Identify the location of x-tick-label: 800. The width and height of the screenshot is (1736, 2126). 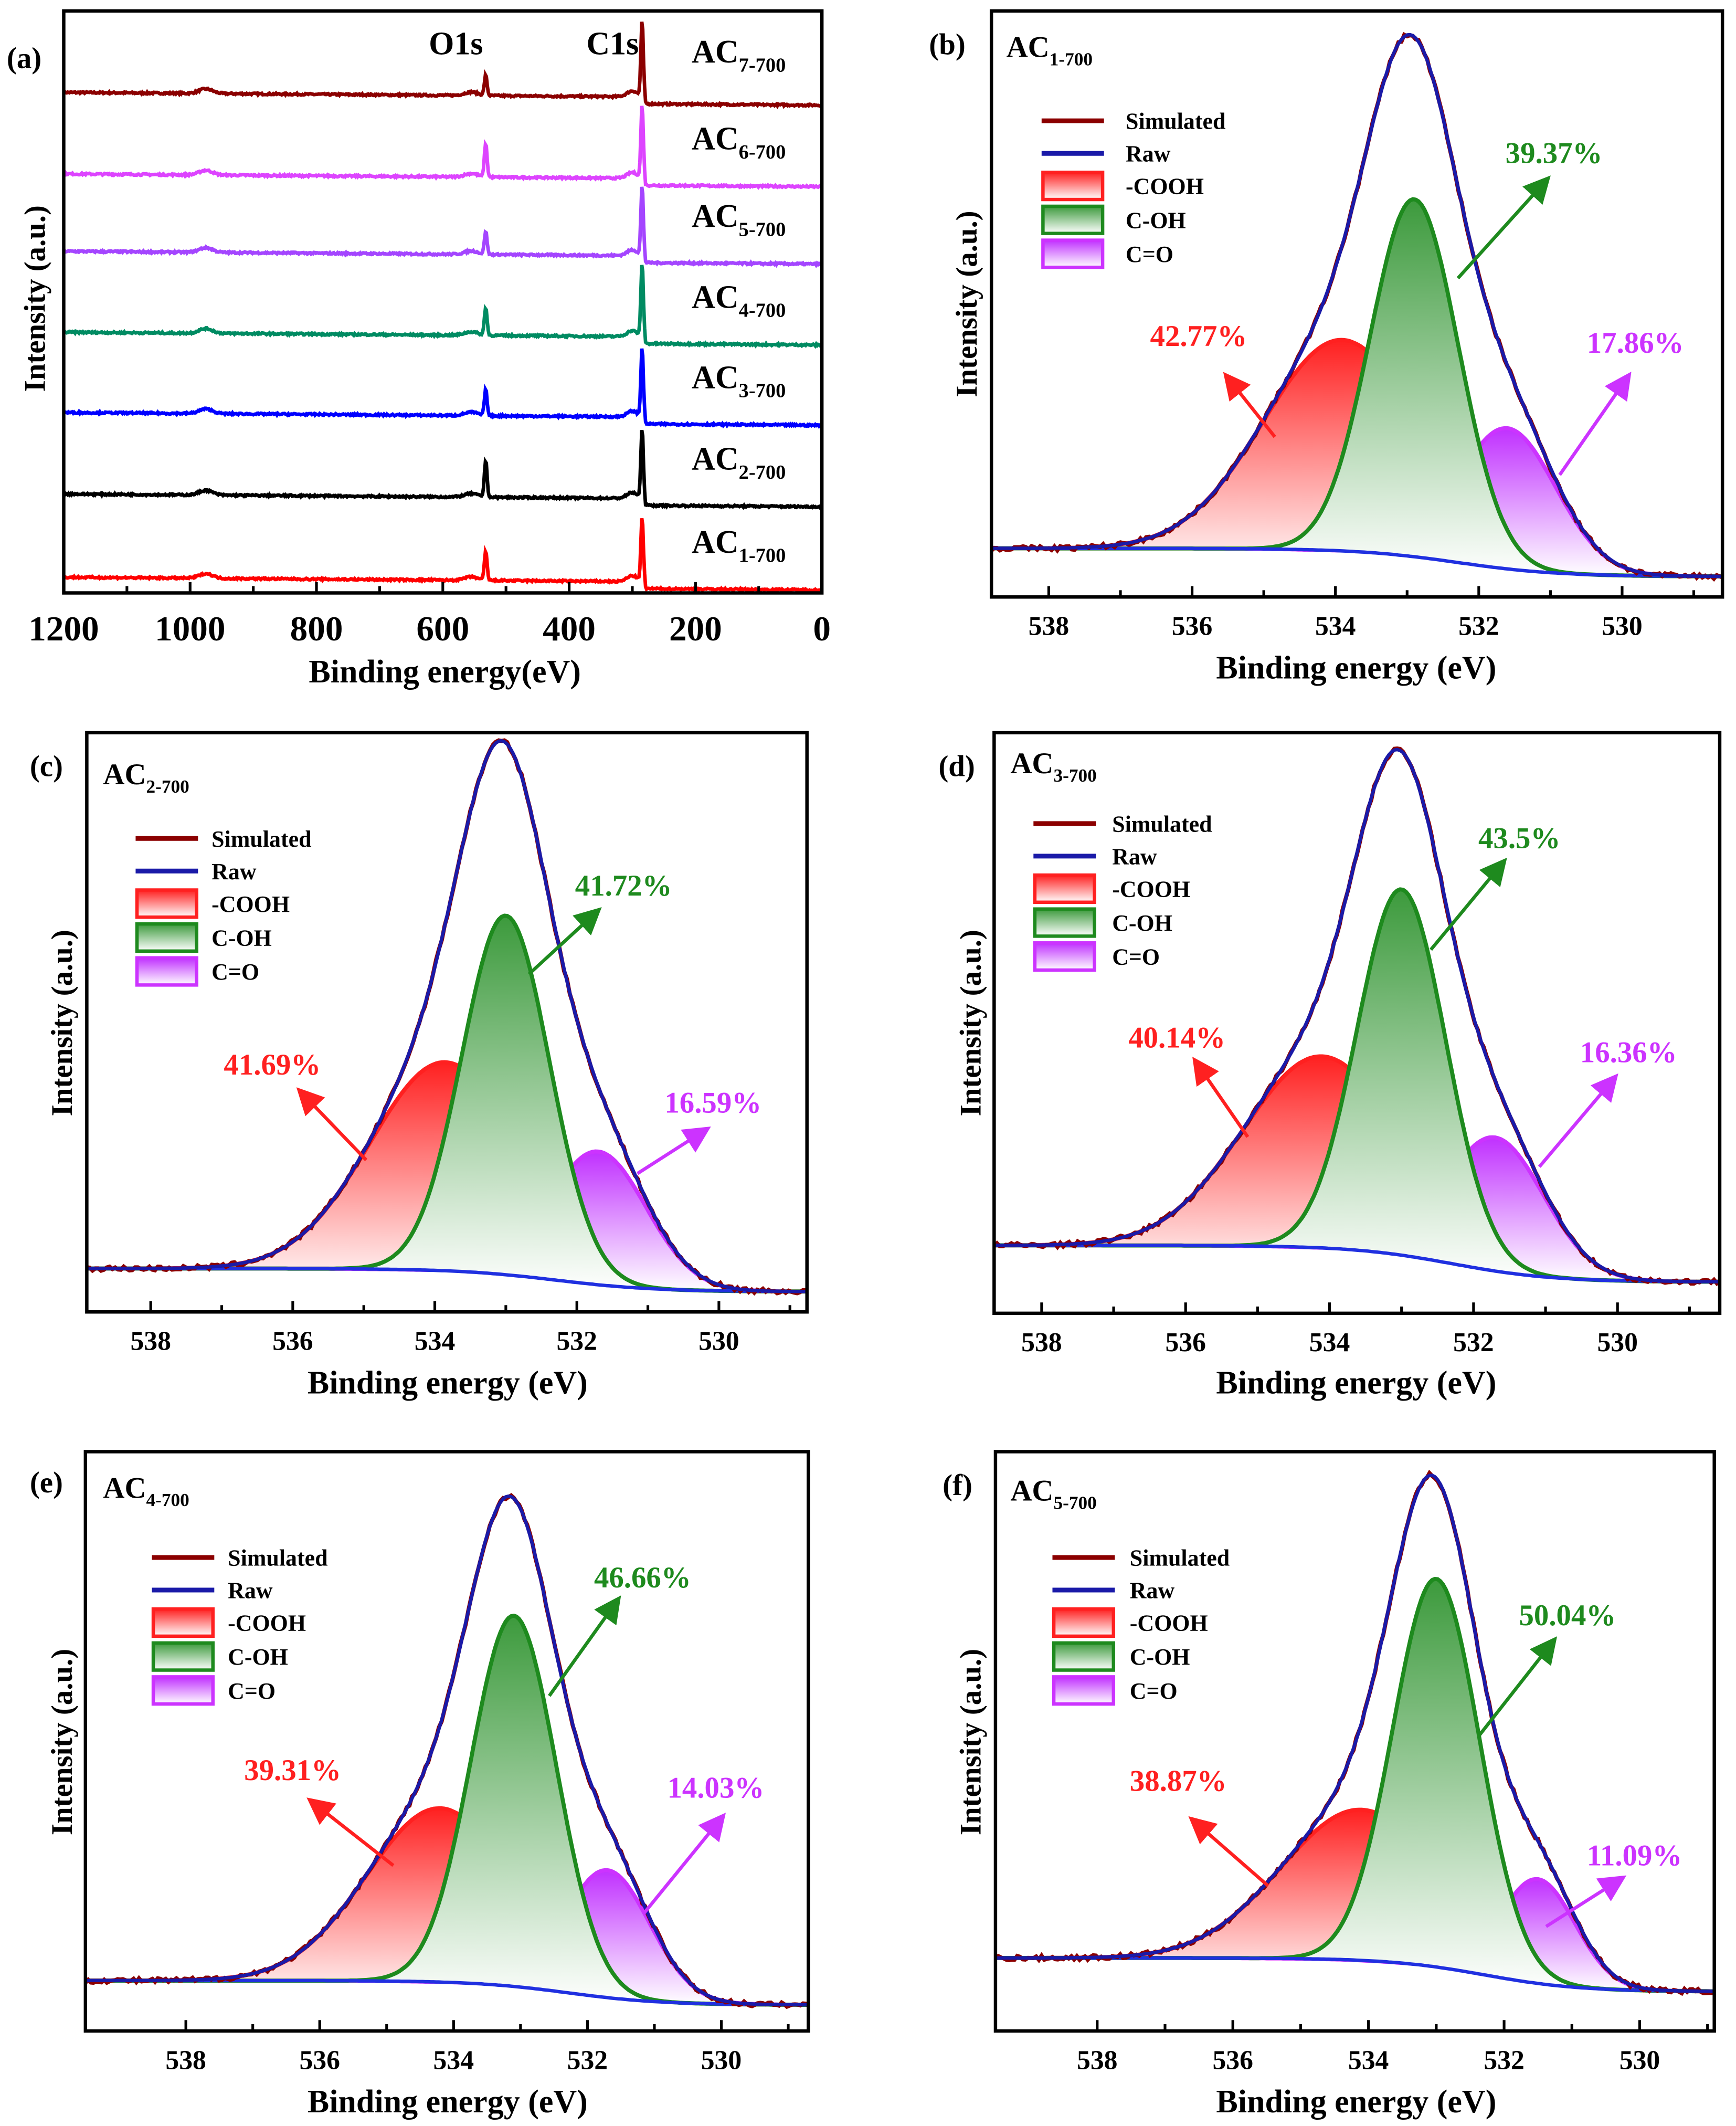
(316, 628).